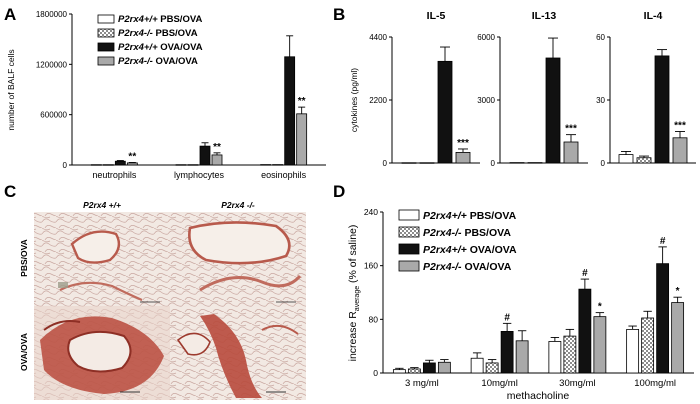 This screenshot has width=700, height=404. Describe the element at coordinates (354, 293) in the screenshot. I see `panel-d-ylabel: increase Raverage (% of saline)` at that location.